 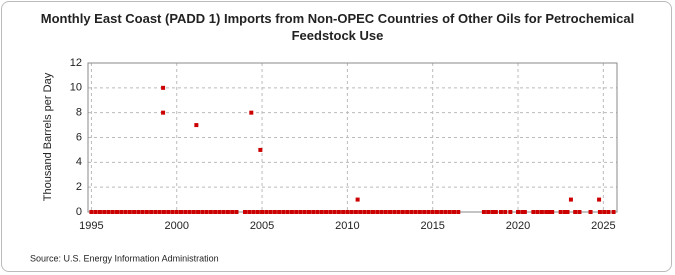 I want to click on y-tick-label: 12, so click(x=76, y=63).